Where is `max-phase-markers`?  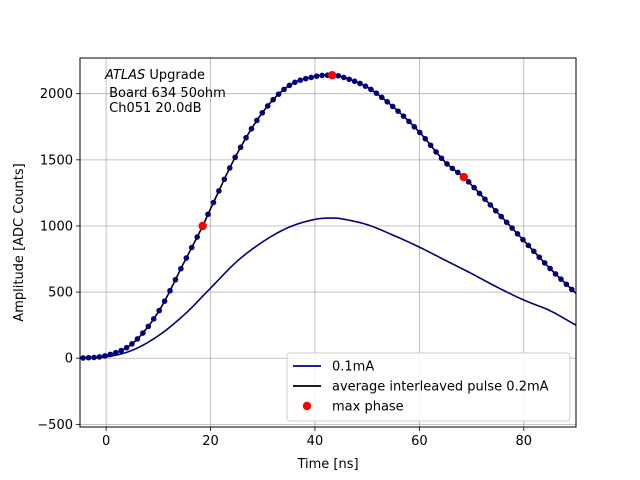
max-phase-markers is located at coordinates (333, 150).